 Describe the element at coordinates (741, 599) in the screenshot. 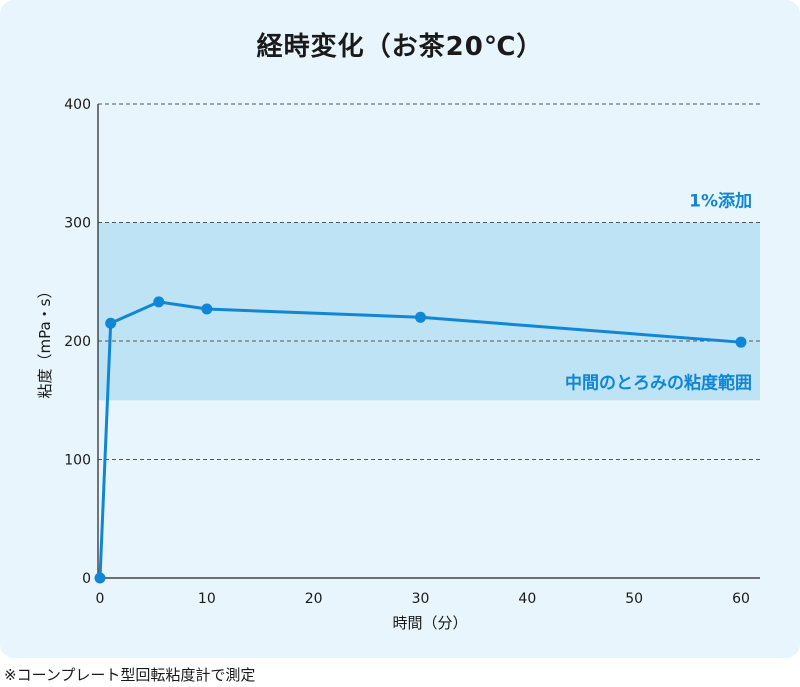

I see `x-tick-label: 60` at that location.